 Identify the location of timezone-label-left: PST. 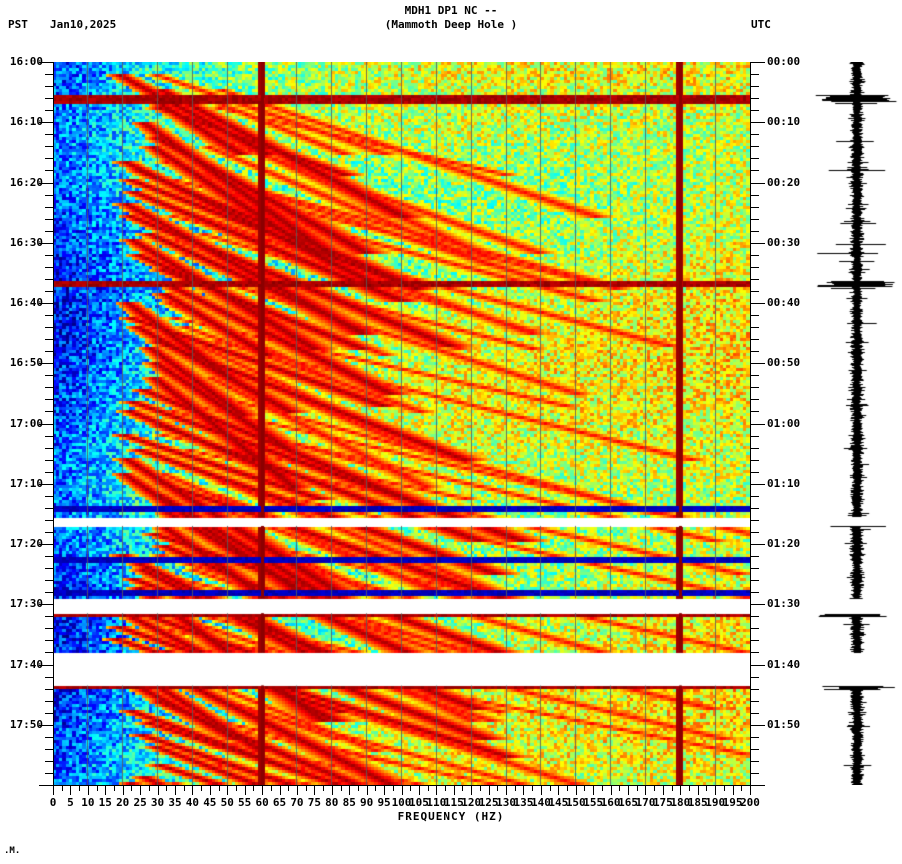
(18, 24).